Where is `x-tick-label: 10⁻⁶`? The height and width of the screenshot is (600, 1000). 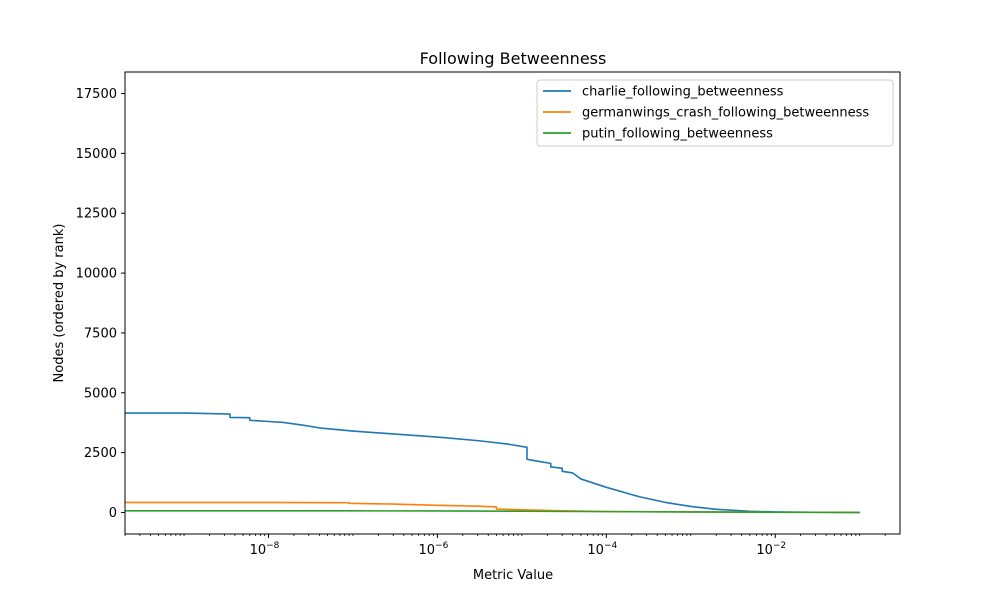
x-tick-label: 10⁻⁶ is located at coordinates (433, 549).